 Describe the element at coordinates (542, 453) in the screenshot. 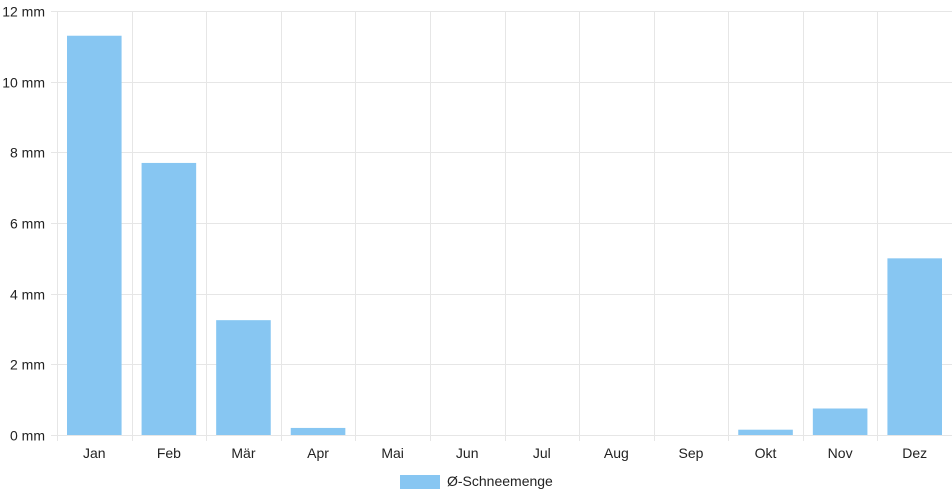

I see `x-tick-label: Jul` at that location.